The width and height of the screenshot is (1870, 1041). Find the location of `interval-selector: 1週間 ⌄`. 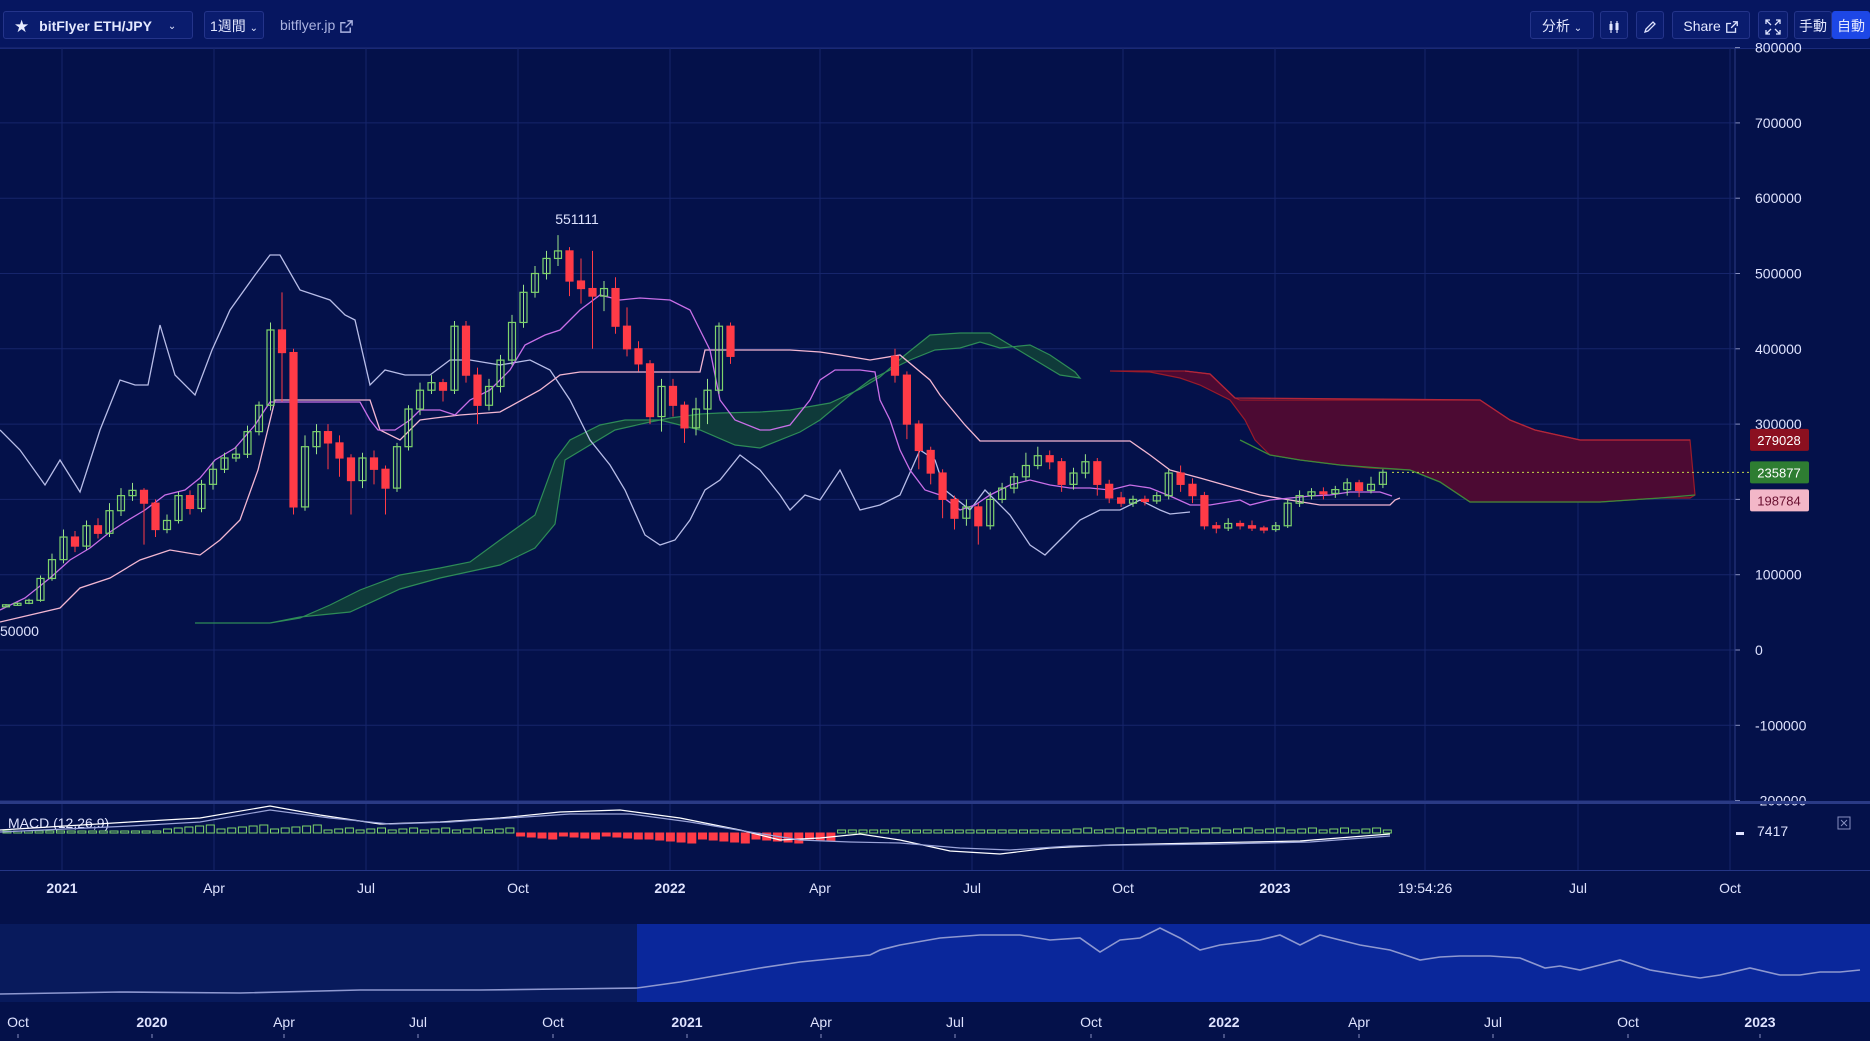

interval-selector: 1週間 ⌄ is located at coordinates (234, 25).